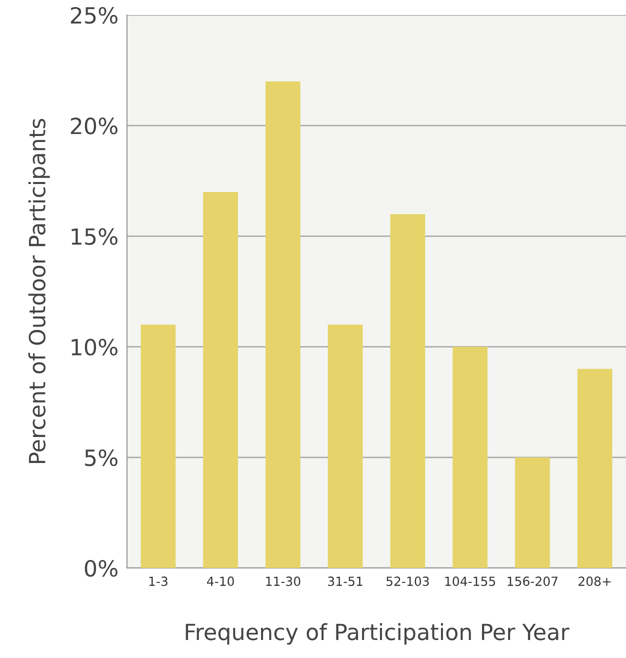  What do you see at coordinates (39, 291) in the screenshot?
I see `y-axis-title: Percent of Outdoor Participants` at bounding box center [39, 291].